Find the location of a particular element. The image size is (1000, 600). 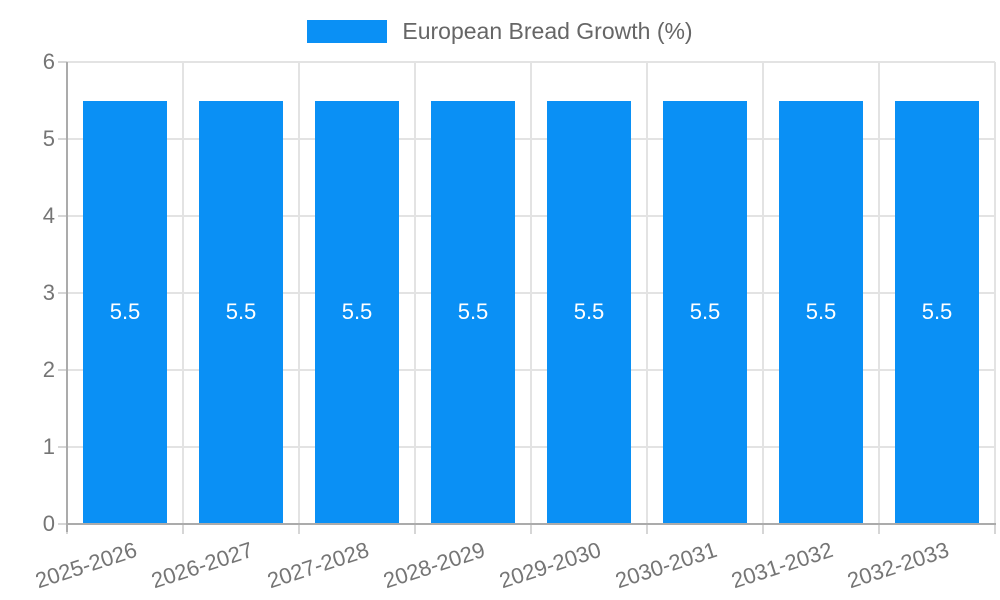

y-axis-label: 5 is located at coordinates (48, 138).